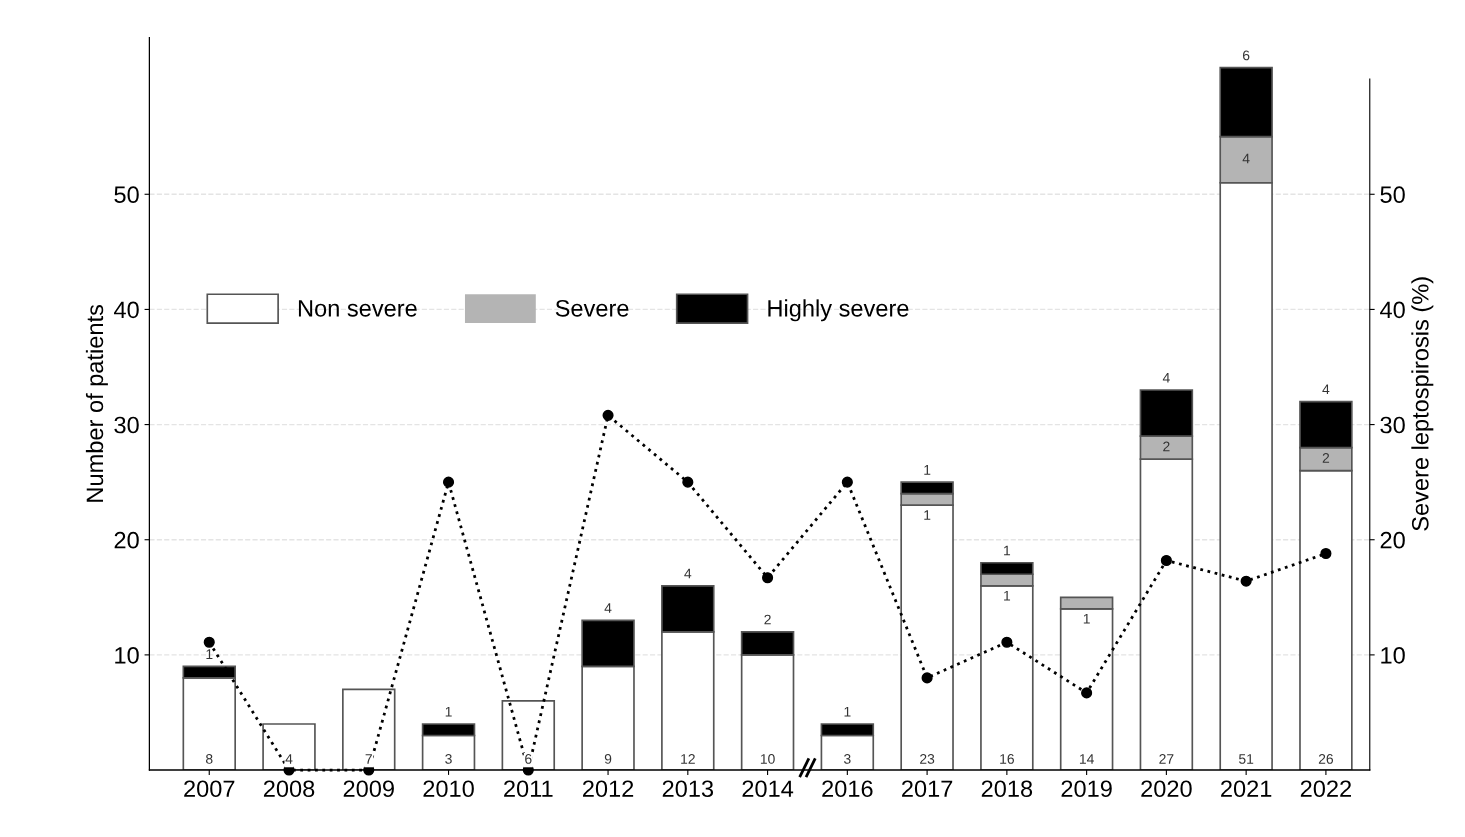 The width and height of the screenshot is (1465, 837). I want to click on x-tick-label: 2020, so click(1166, 789).